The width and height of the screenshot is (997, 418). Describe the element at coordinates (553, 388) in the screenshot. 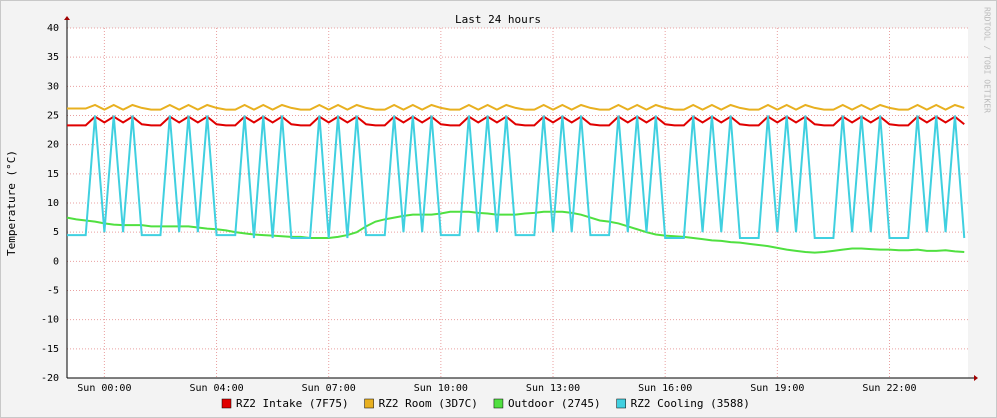

I see `x-tick-label: Sun 13:00` at that location.